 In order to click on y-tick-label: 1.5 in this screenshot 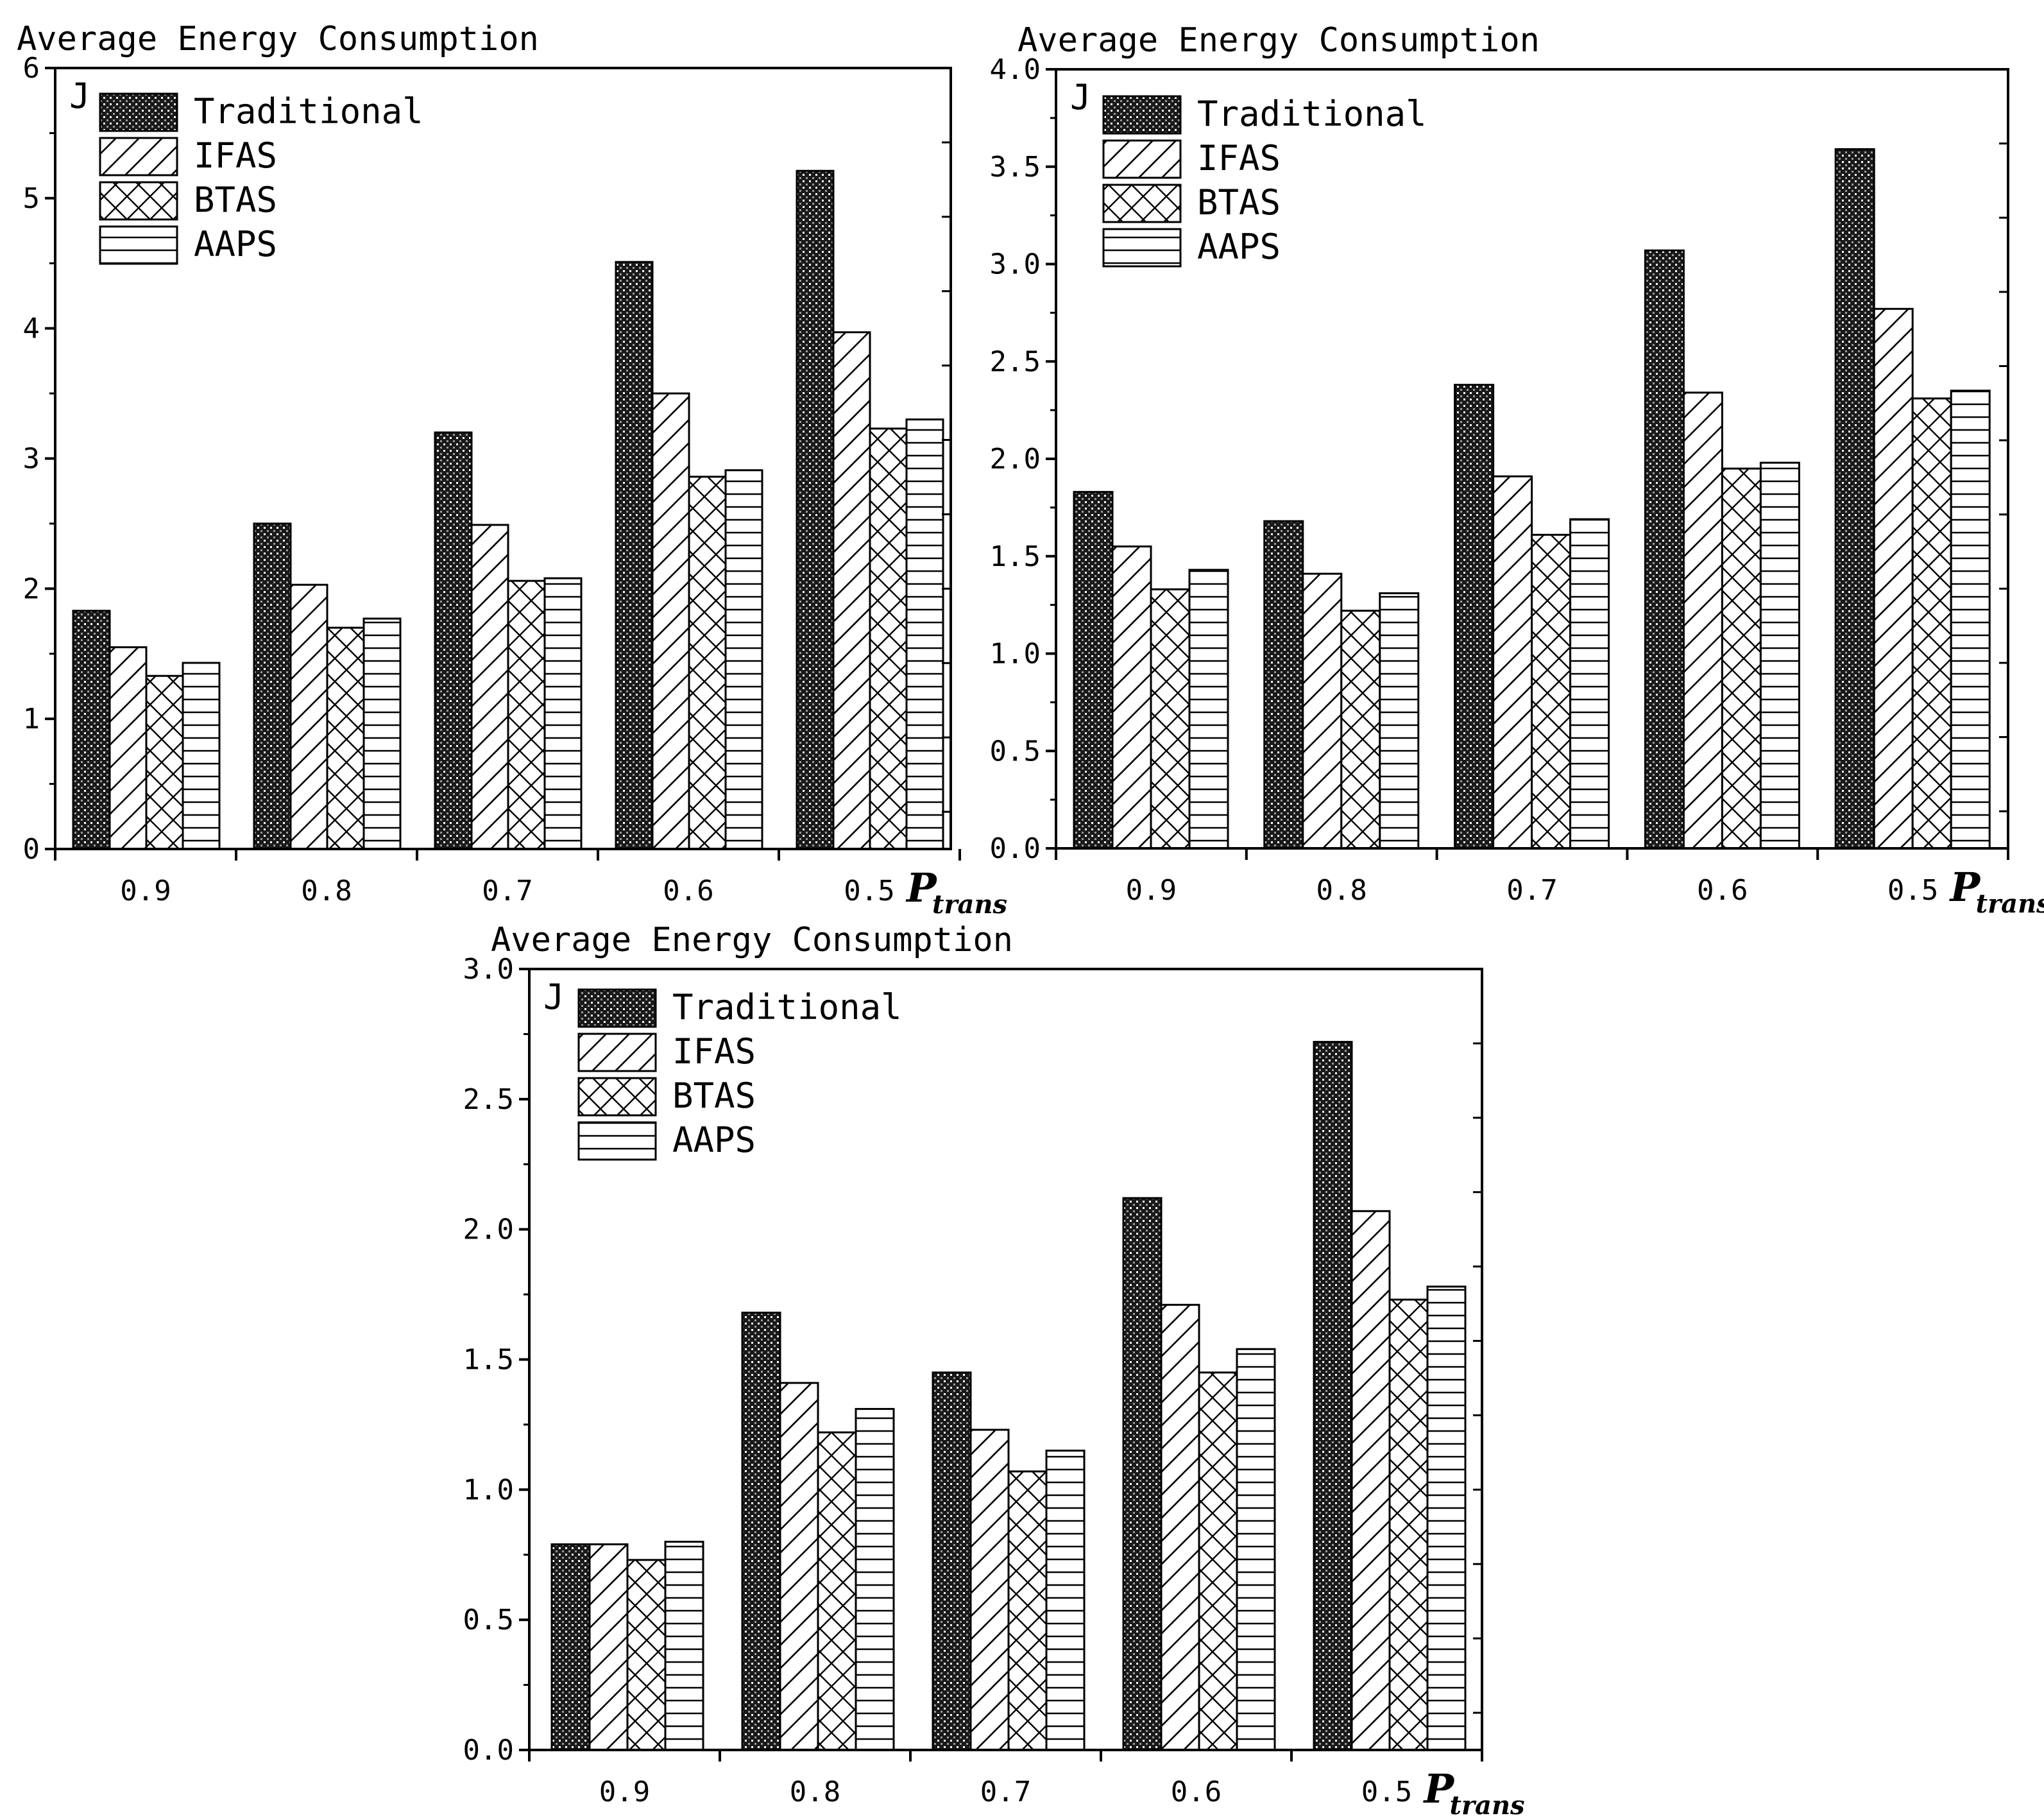, I will do `click(1016, 556)`.